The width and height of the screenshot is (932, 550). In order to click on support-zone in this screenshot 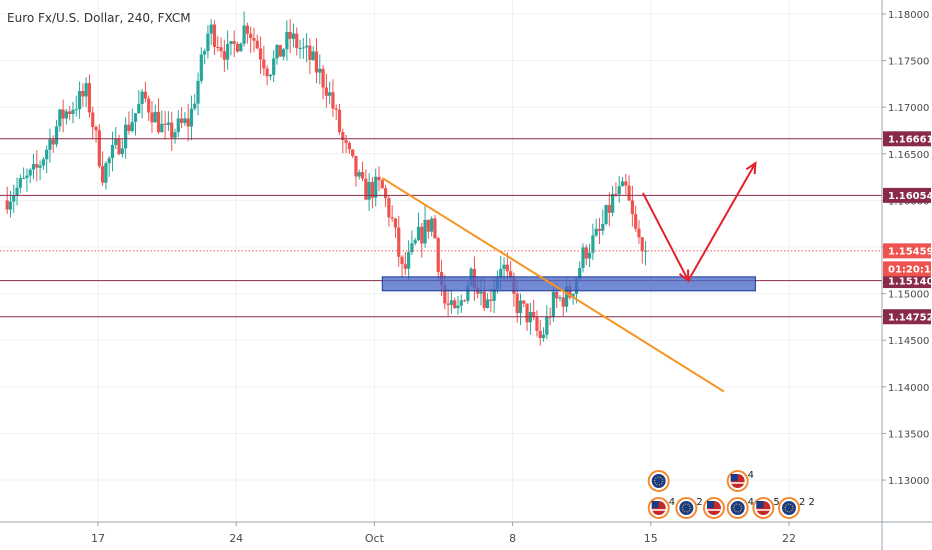, I will do `click(568, 284)`.